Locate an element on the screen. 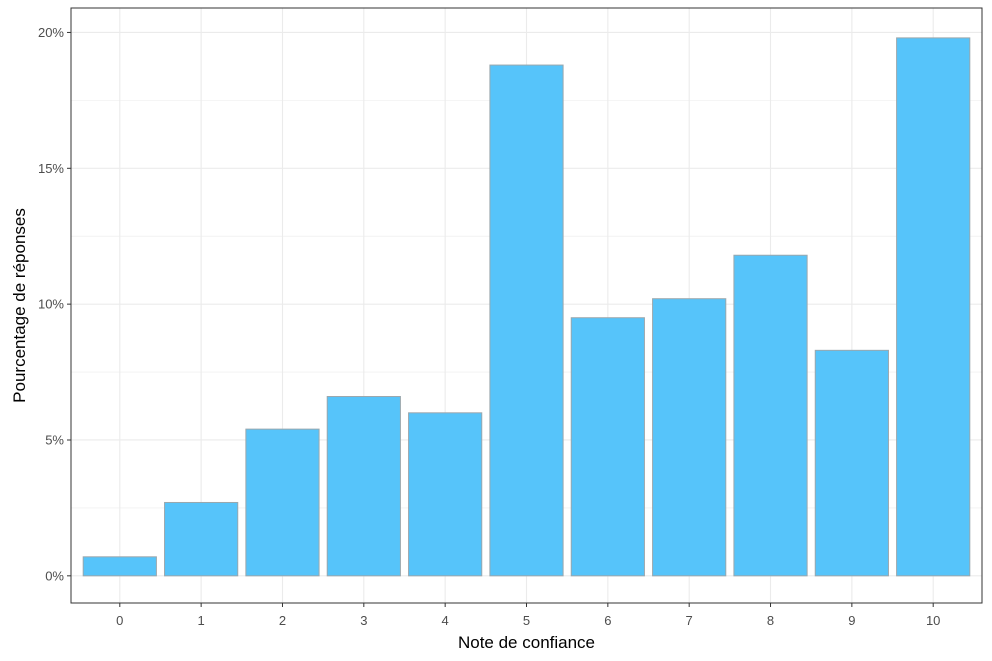  x-tick-label: 7 is located at coordinates (689, 620).